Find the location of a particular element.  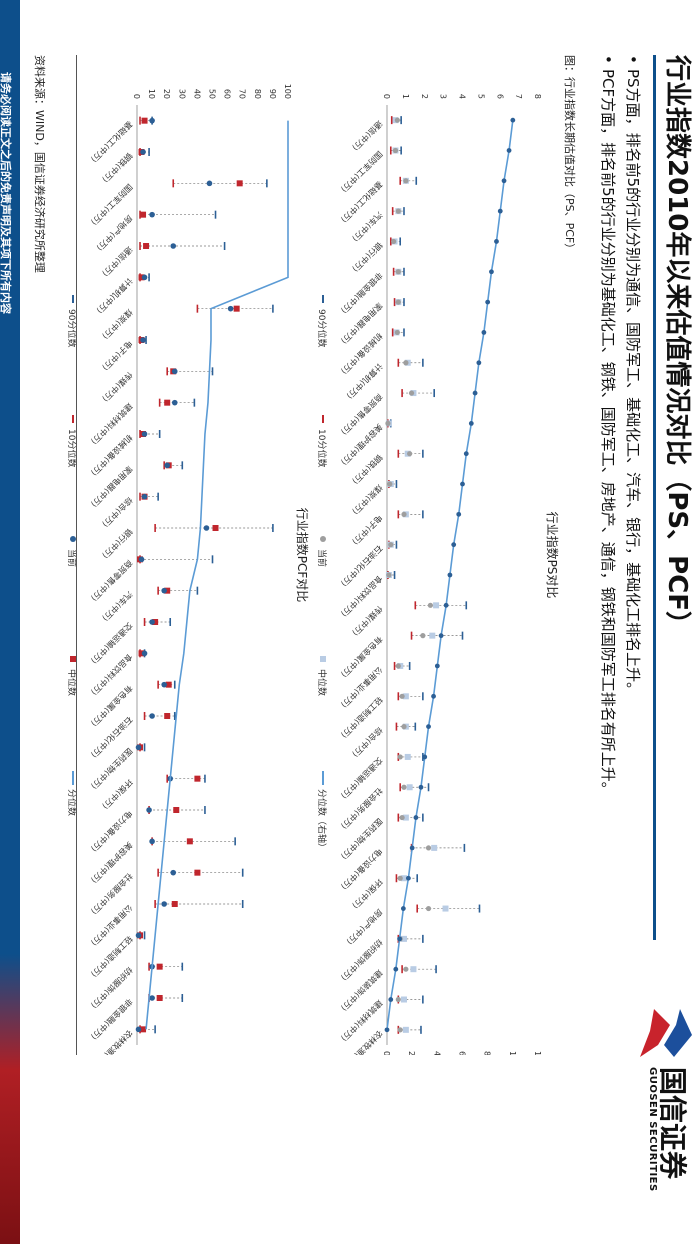

y-tick-label: 5 is located at coordinates (480, 96).